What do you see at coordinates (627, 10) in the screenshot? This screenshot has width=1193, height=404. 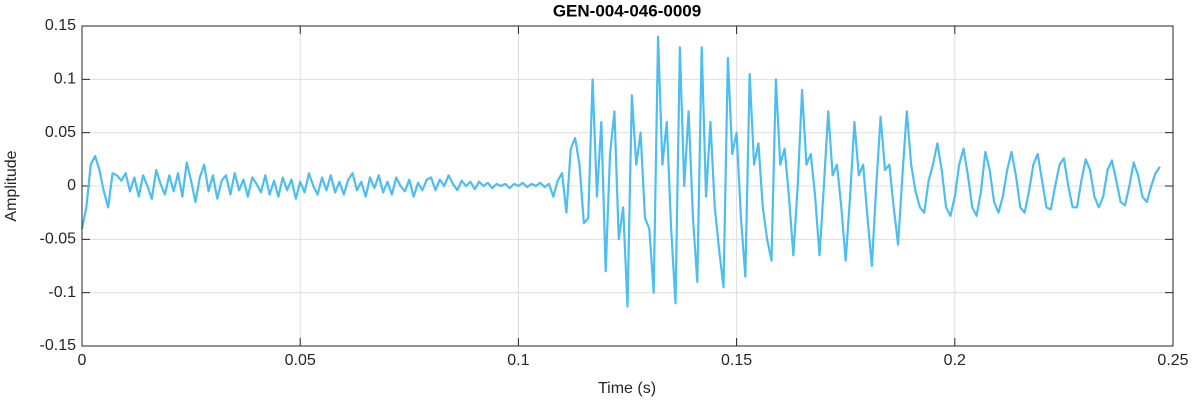 I see `chart-title: GEN-004-046-0009` at bounding box center [627, 10].